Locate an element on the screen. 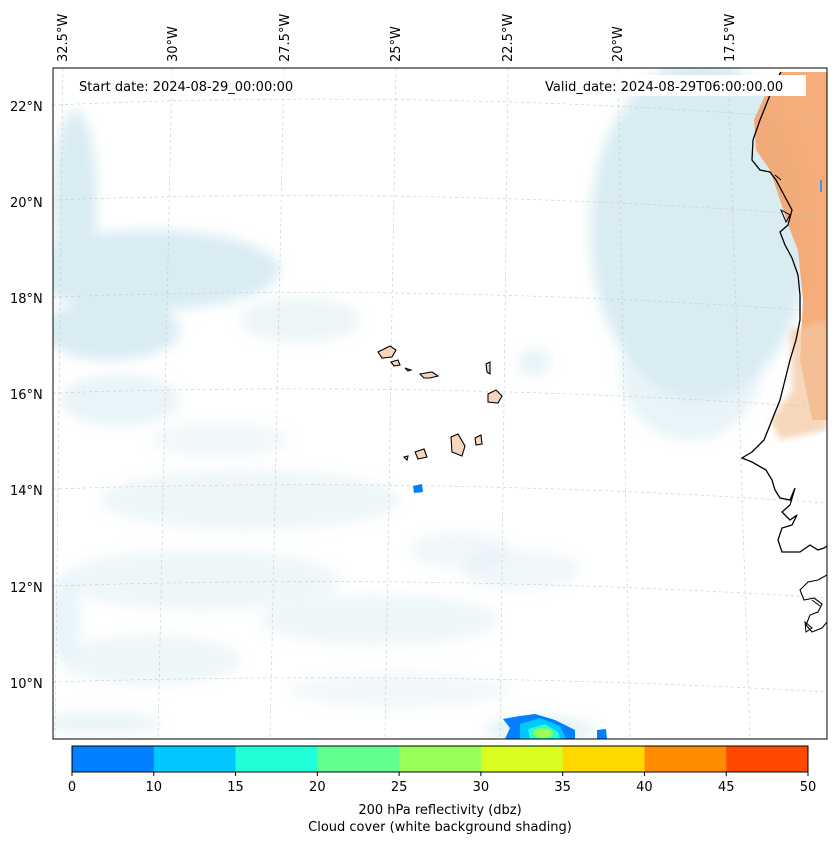 This screenshot has height=843, width=837. start-date-box is located at coordinates (193, 85).